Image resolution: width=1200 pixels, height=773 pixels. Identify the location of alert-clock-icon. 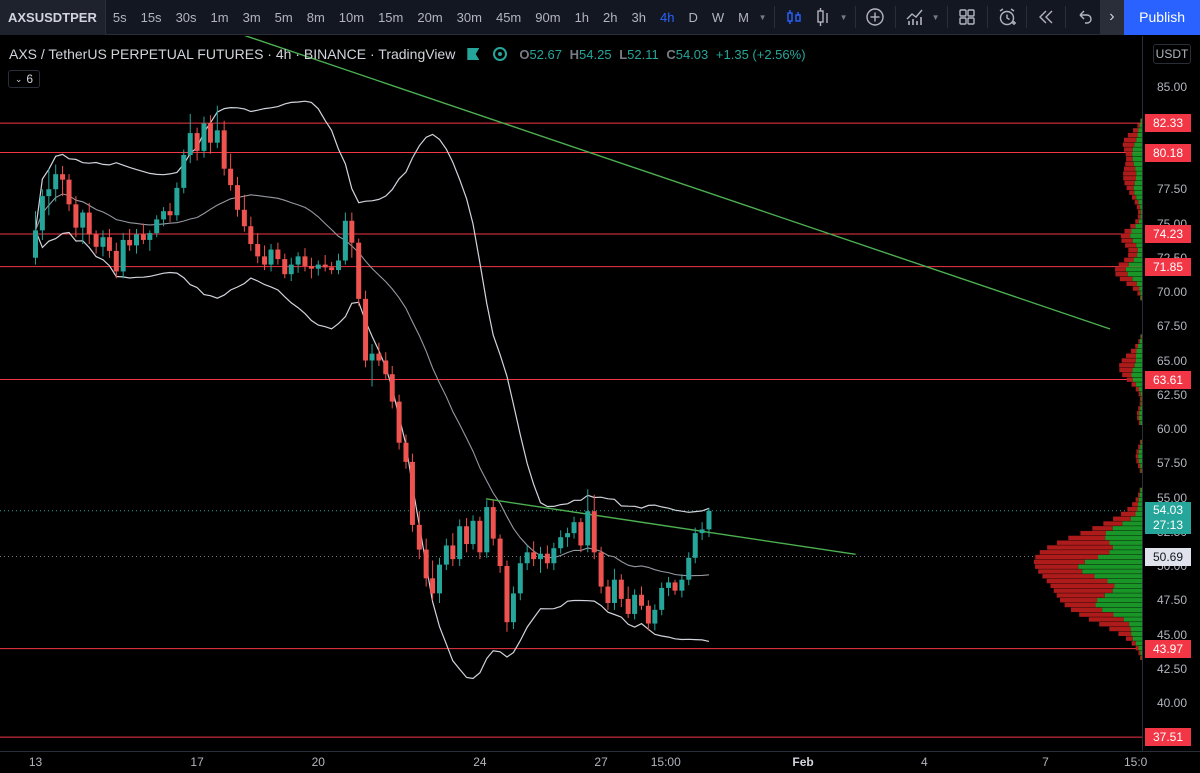
(1007, 17).